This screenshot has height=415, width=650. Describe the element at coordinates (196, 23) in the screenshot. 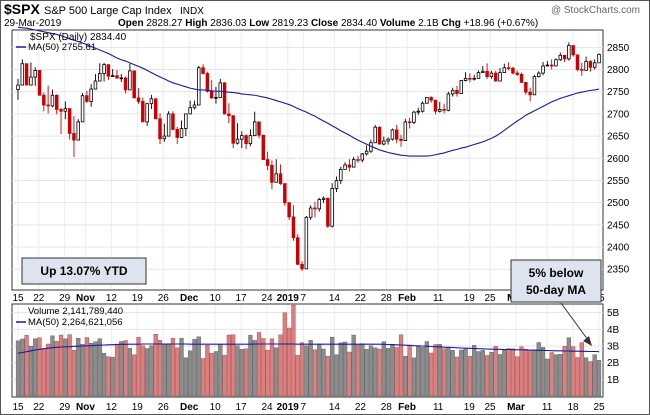

I see `high-label: High` at that location.